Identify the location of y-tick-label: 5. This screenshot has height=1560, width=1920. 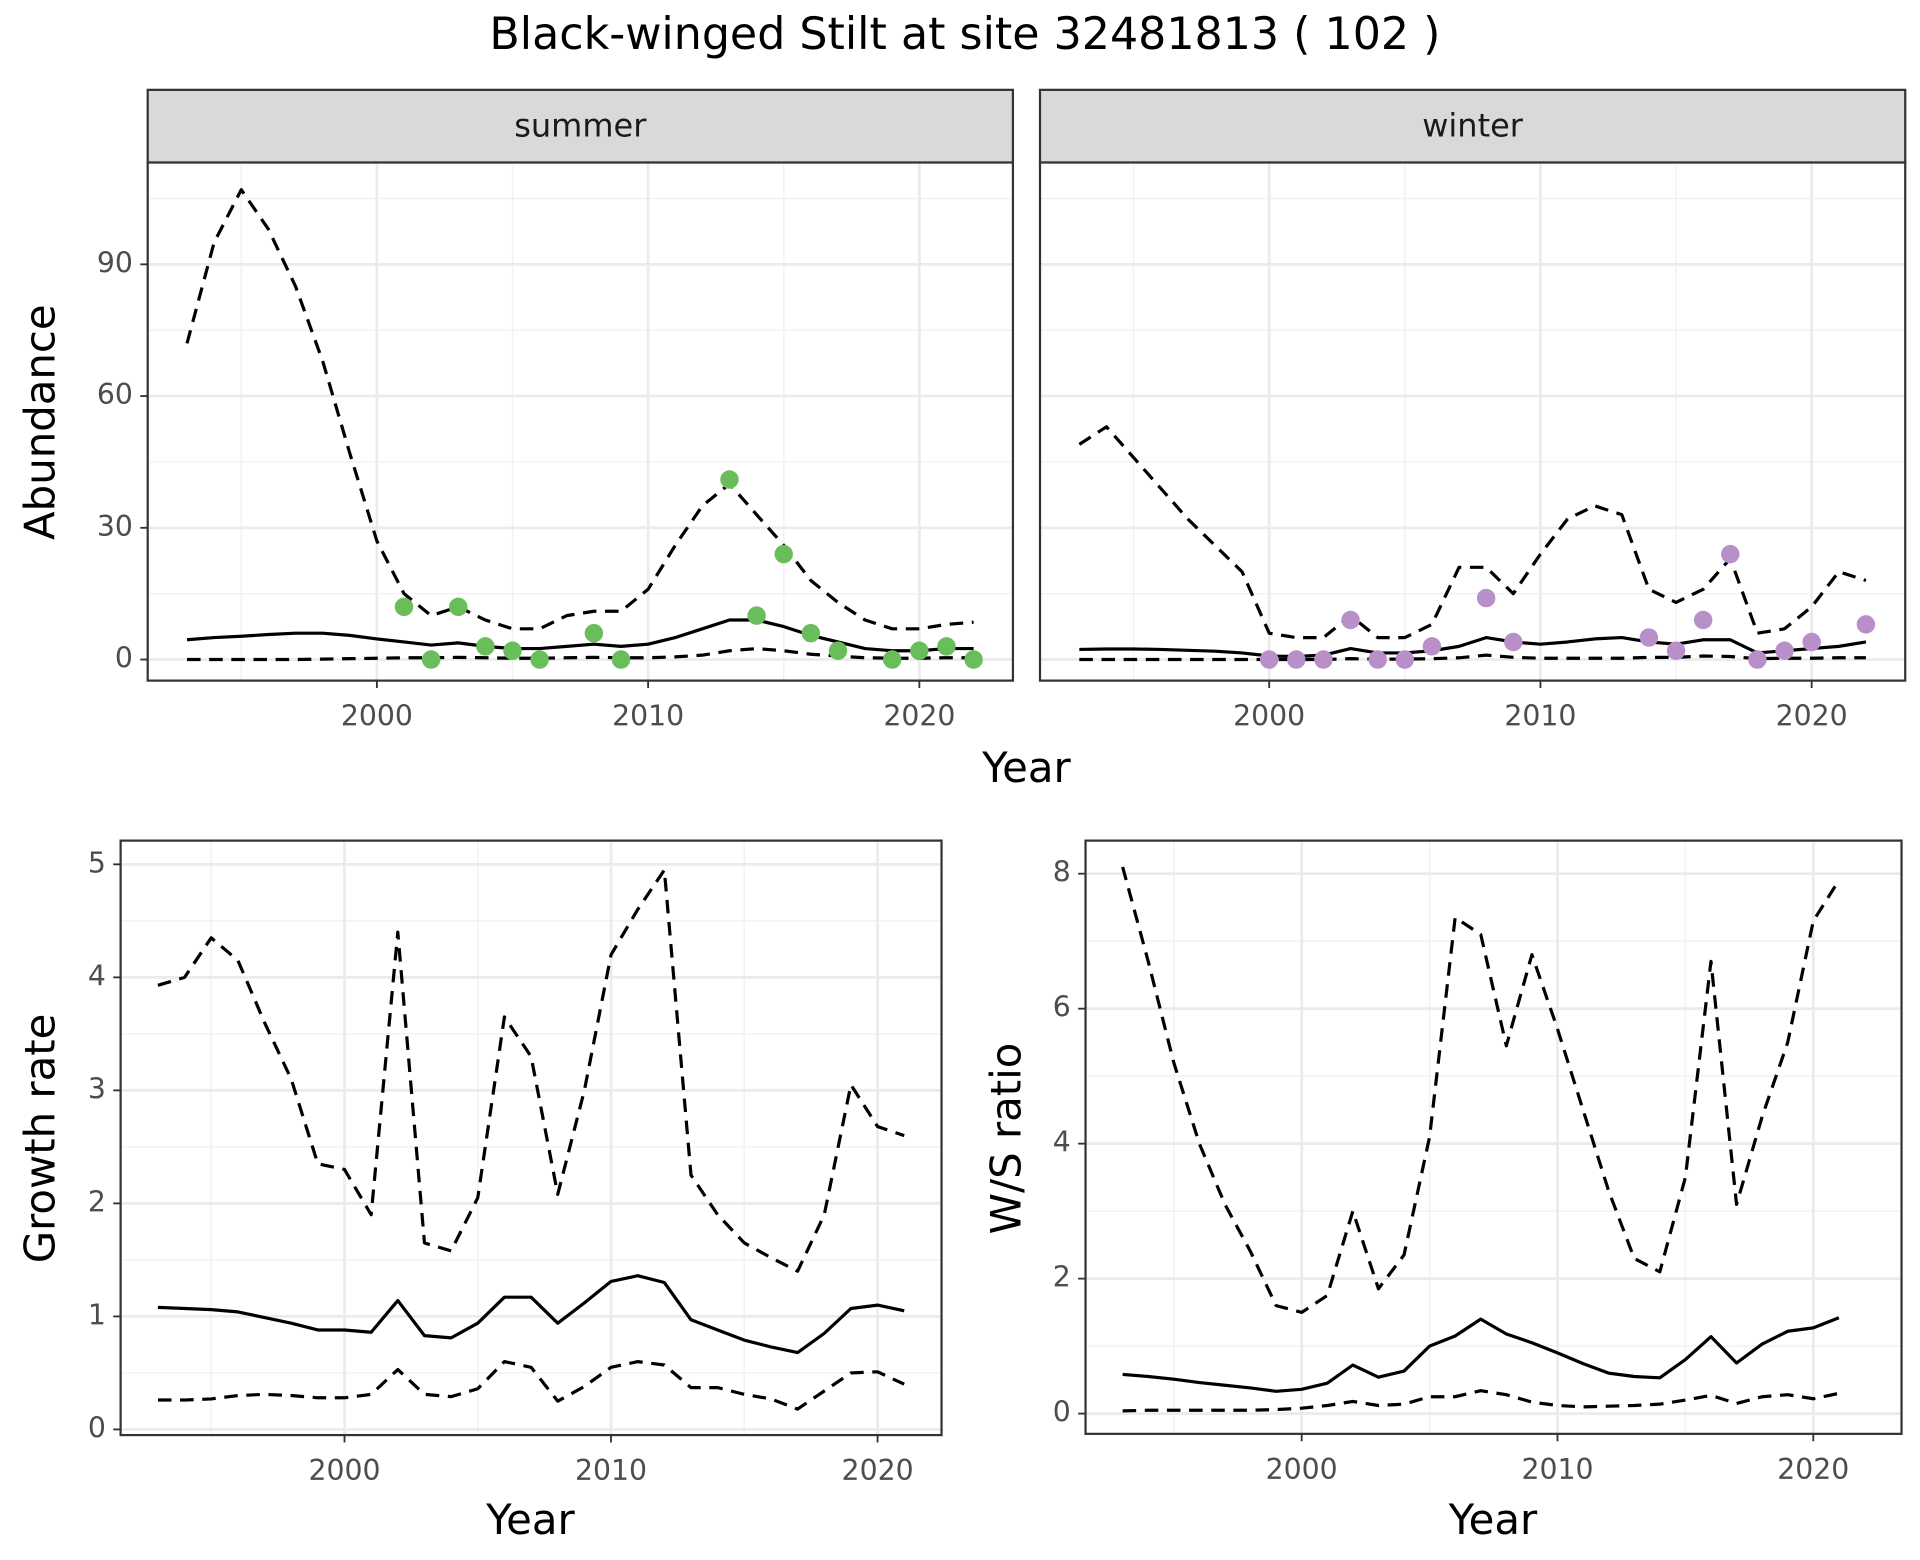
(97, 862).